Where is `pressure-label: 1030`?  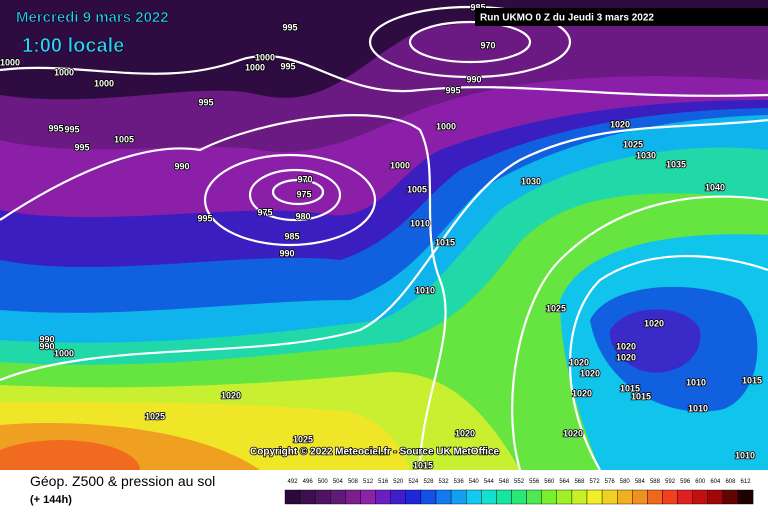
pressure-label: 1030 is located at coordinates (531, 181).